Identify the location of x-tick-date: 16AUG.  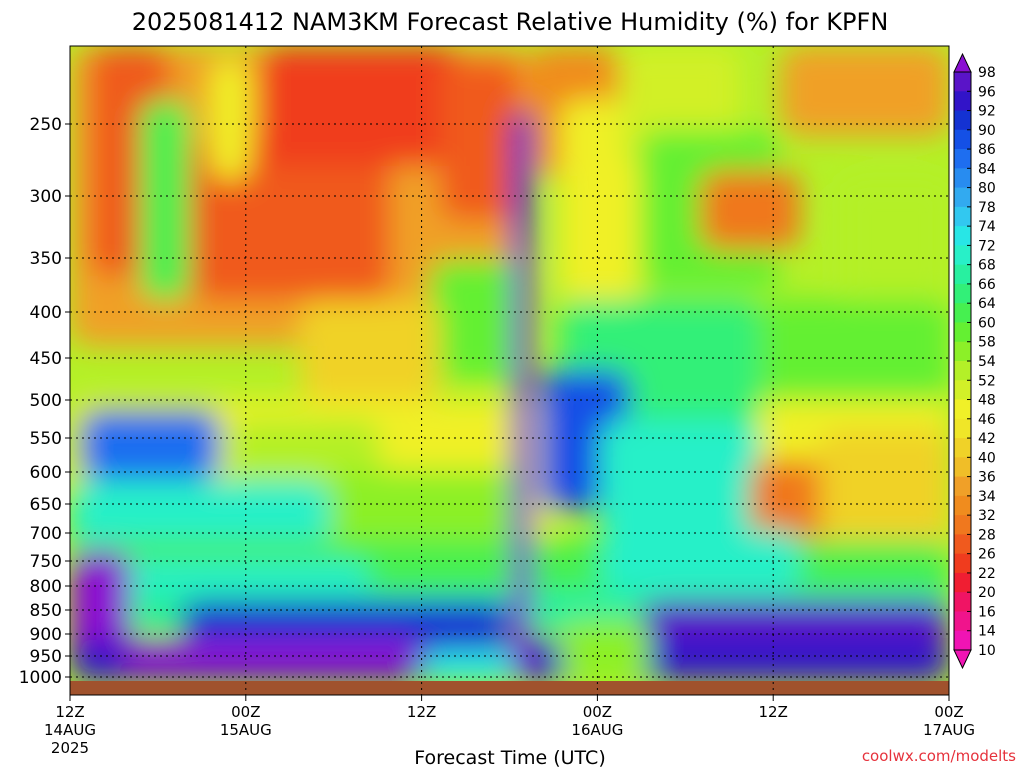
(597, 730).